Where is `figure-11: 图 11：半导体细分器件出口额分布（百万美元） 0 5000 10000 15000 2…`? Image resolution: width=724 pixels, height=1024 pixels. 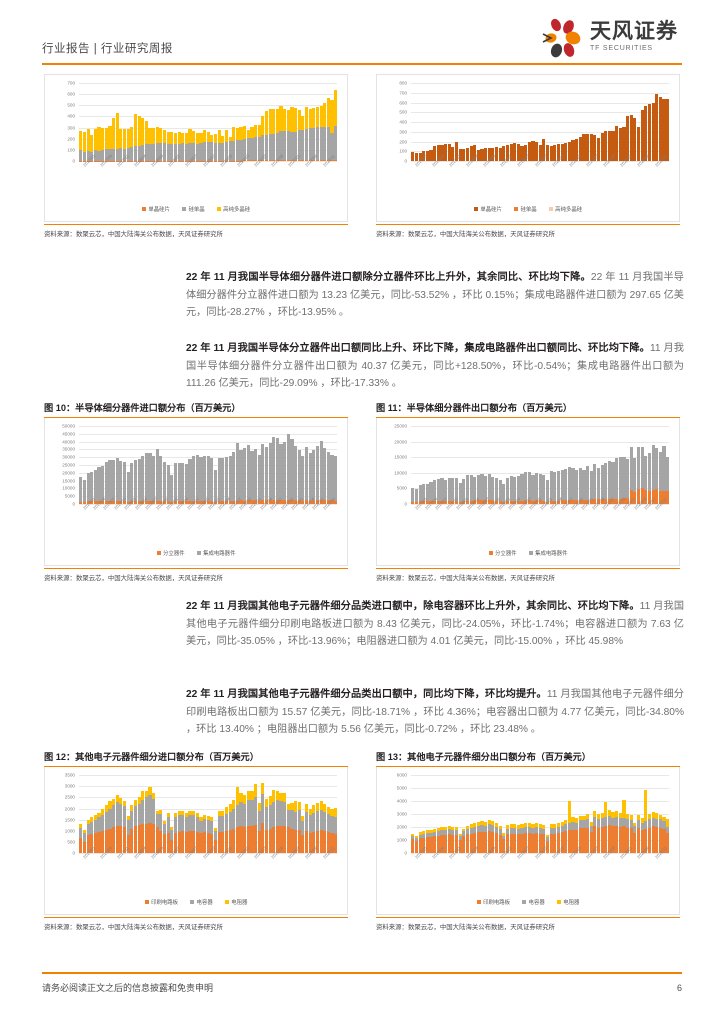 figure-11: 图 11：半导体细分器件出口额分布（百万美元） 0 5000 10000 15000 2… is located at coordinates (528, 491).